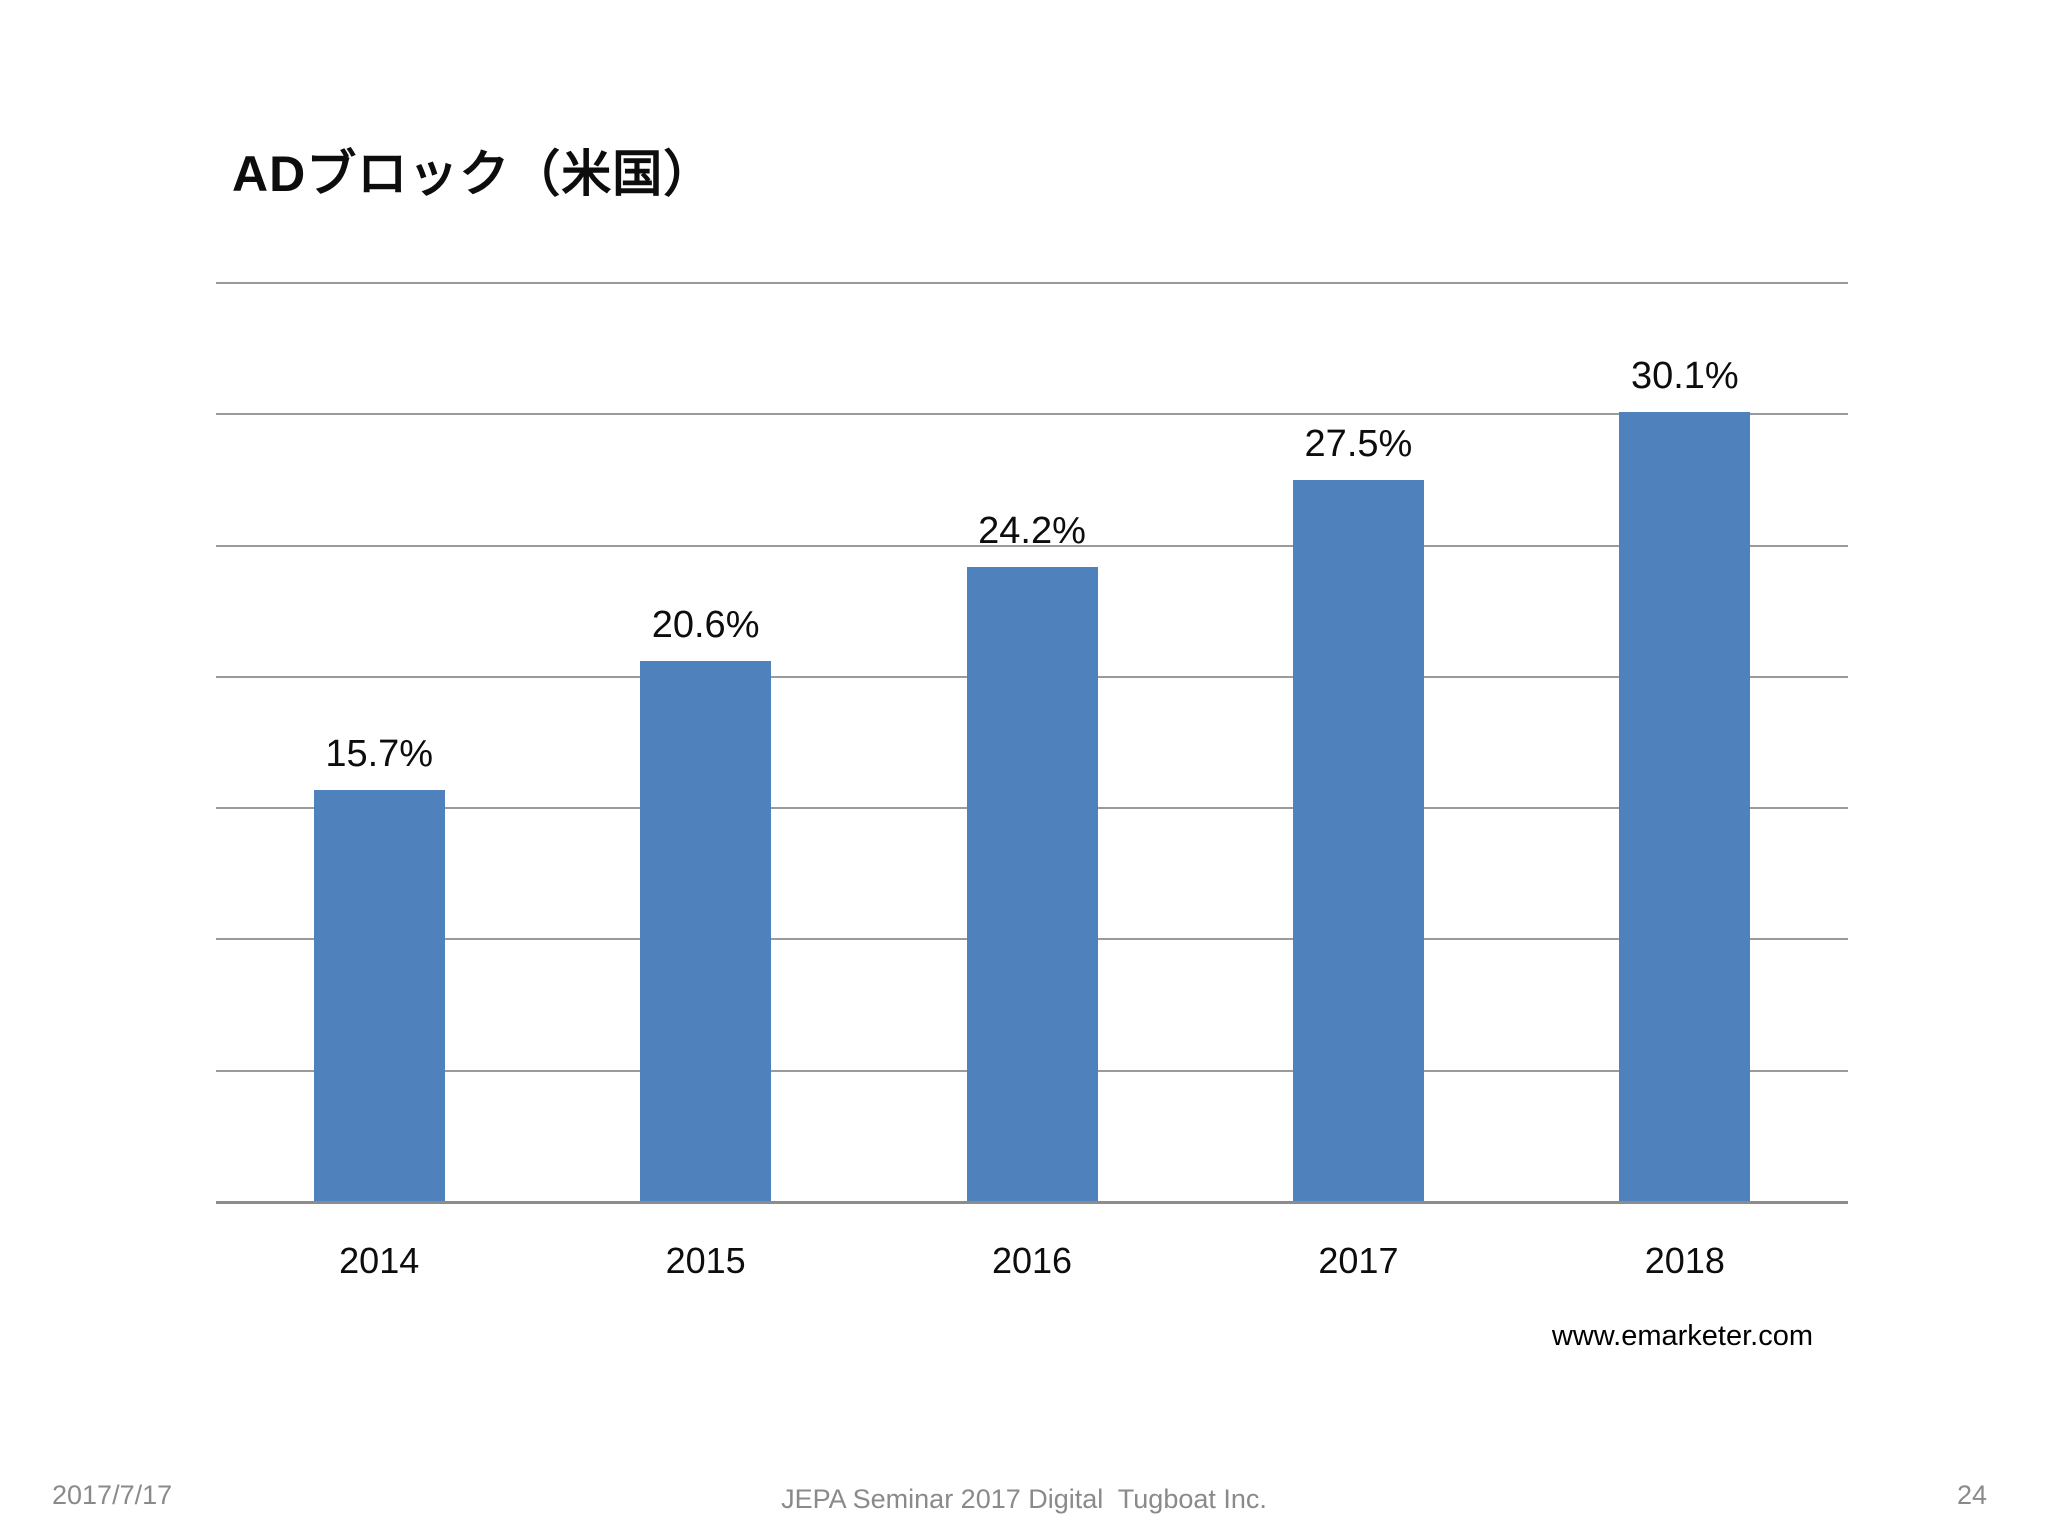  I want to click on footer-date: 2017/7/17, so click(112, 1495).